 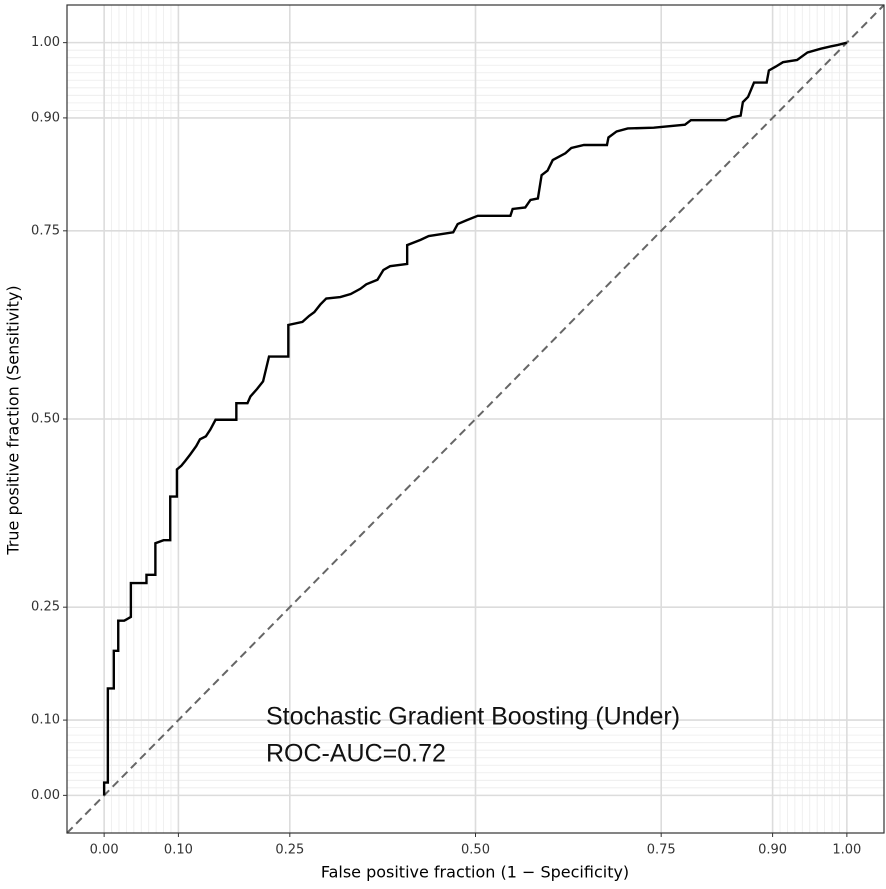 What do you see at coordinates (473, 717) in the screenshot?
I see `annotation: Stochastic Gradient Boosting (Under)` at bounding box center [473, 717].